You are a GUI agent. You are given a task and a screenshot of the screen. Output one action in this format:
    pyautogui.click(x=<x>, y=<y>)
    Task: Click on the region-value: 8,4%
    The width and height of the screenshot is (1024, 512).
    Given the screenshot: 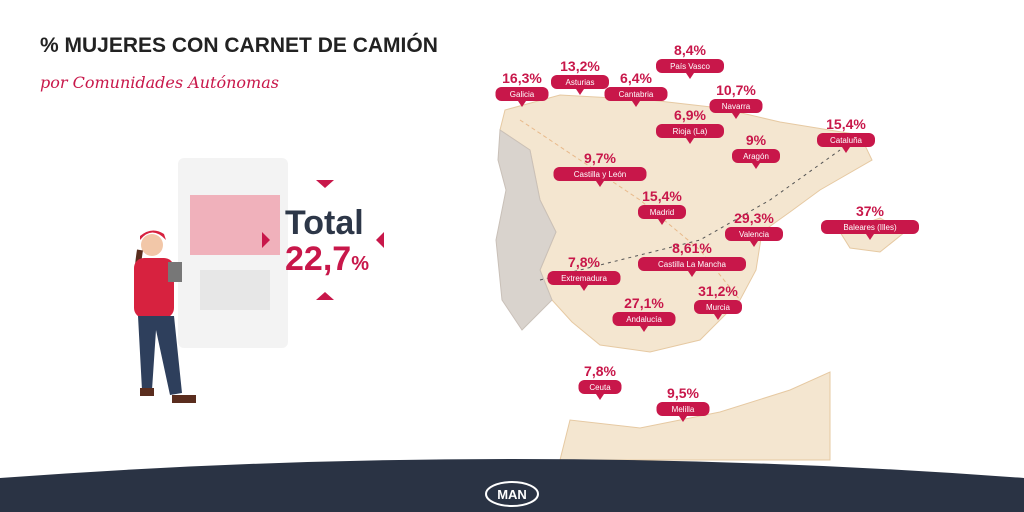 What is the action you would take?
    pyautogui.click(x=690, y=50)
    